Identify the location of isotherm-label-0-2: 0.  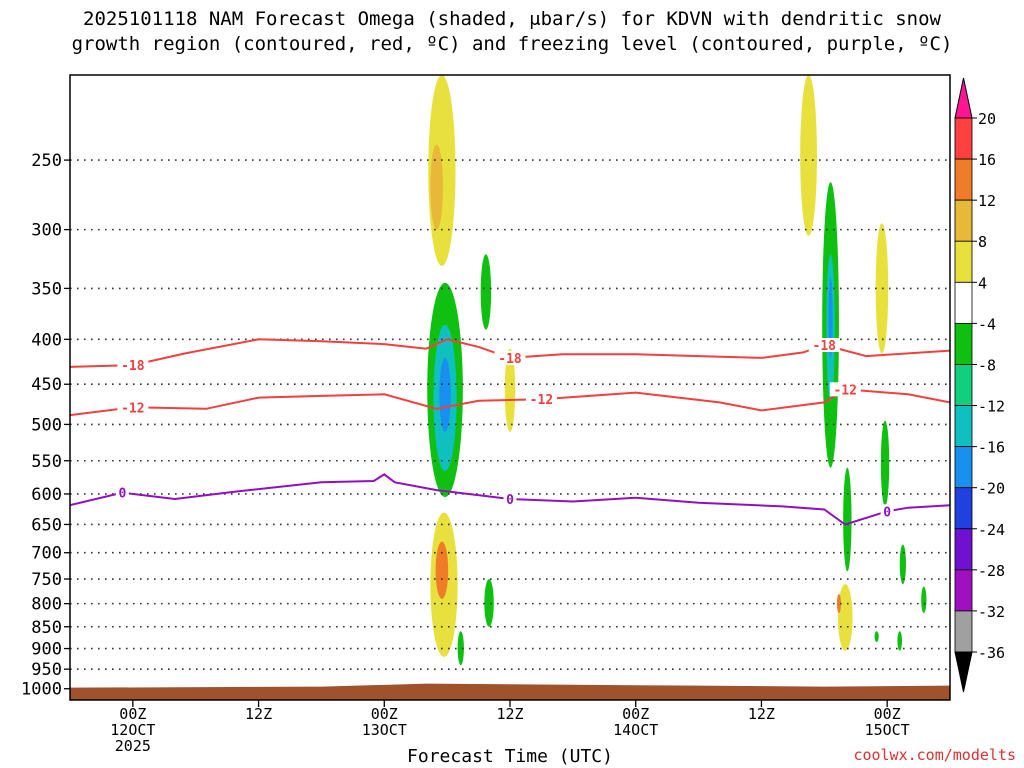
(887, 512).